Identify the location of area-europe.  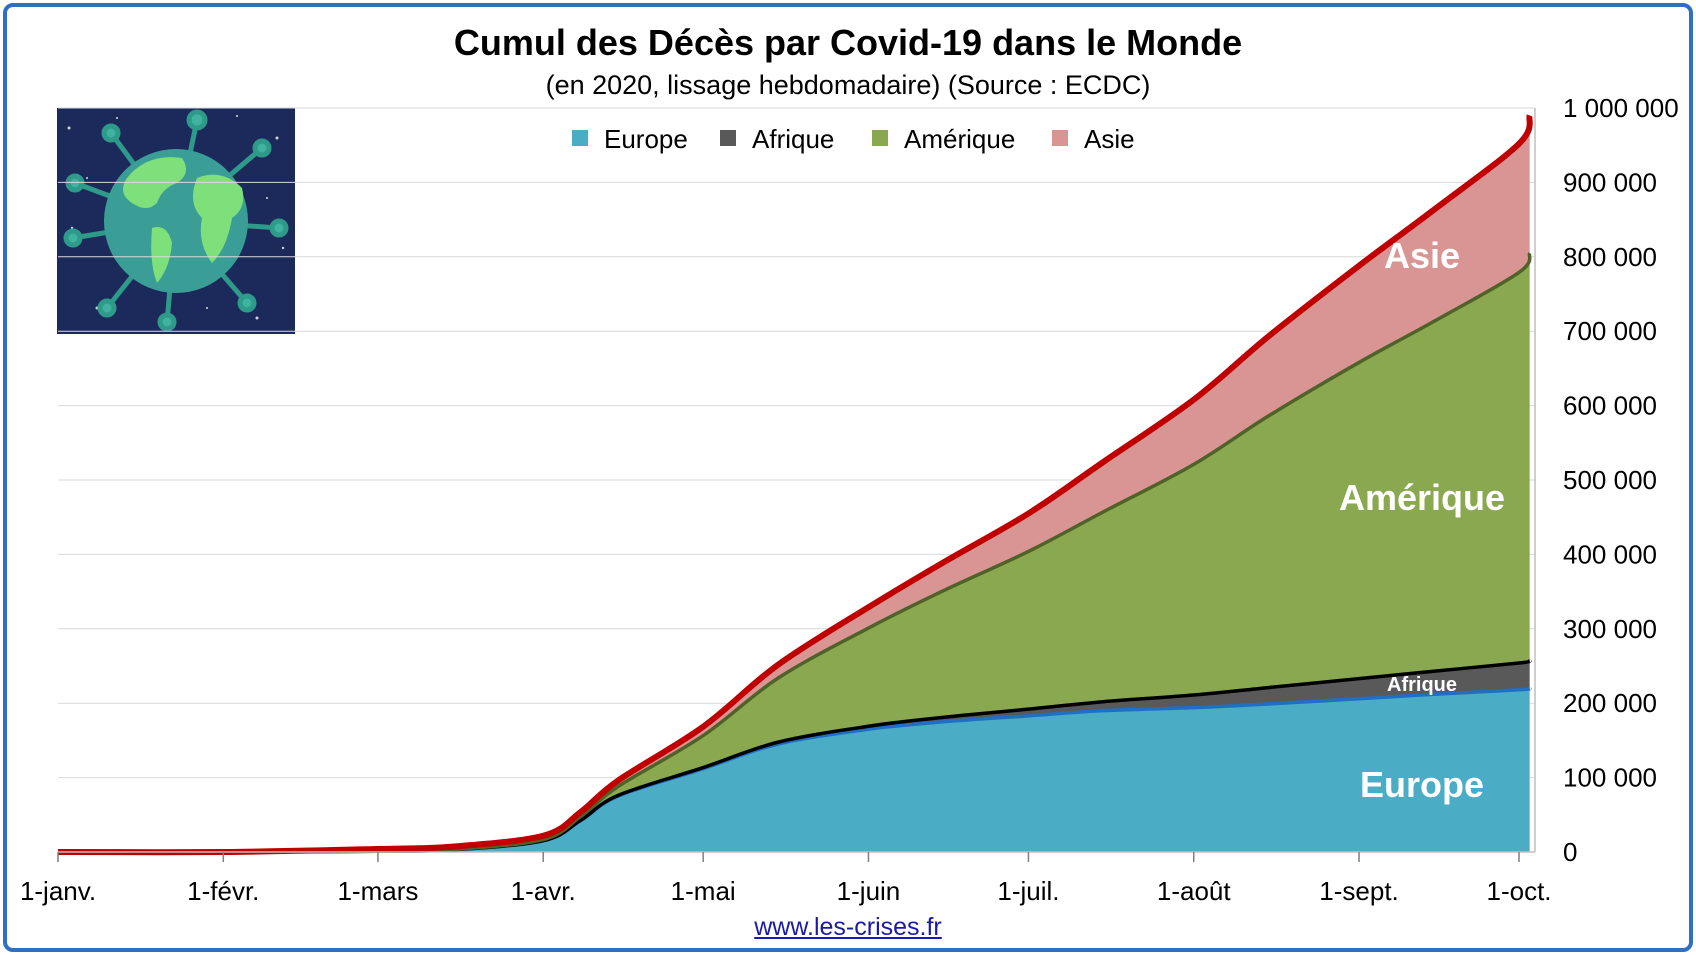
(794, 770).